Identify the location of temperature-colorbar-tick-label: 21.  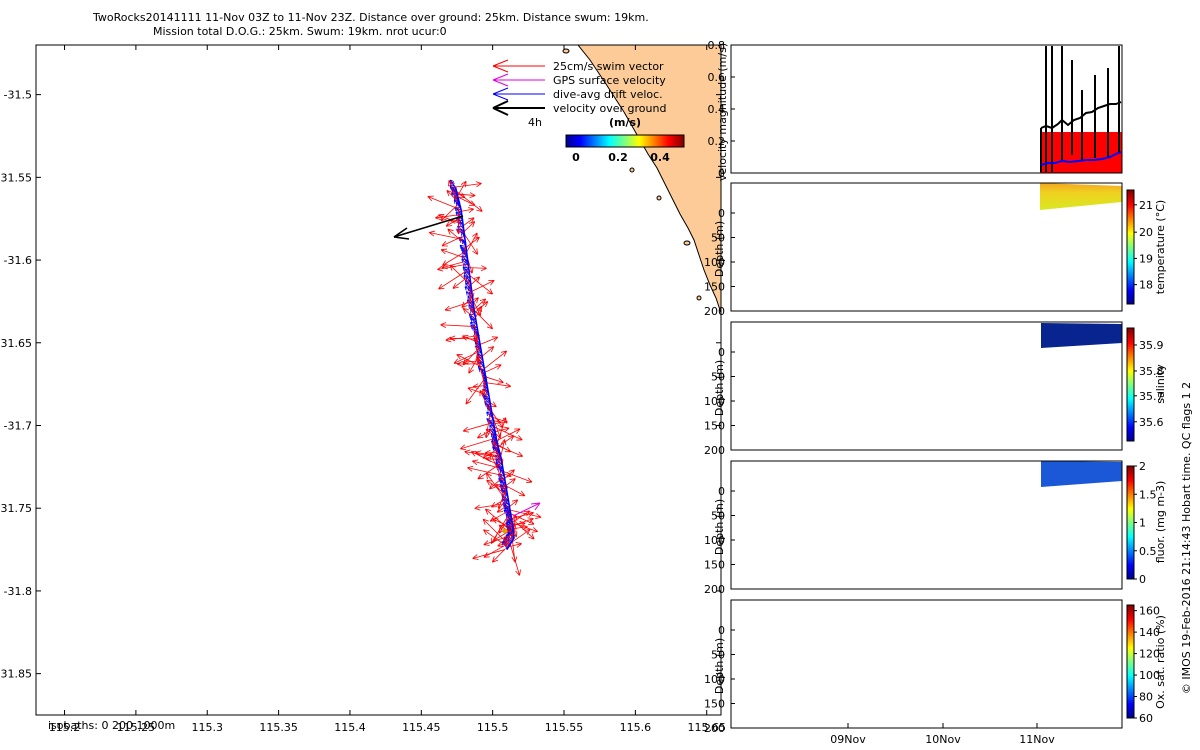
(1146, 205).